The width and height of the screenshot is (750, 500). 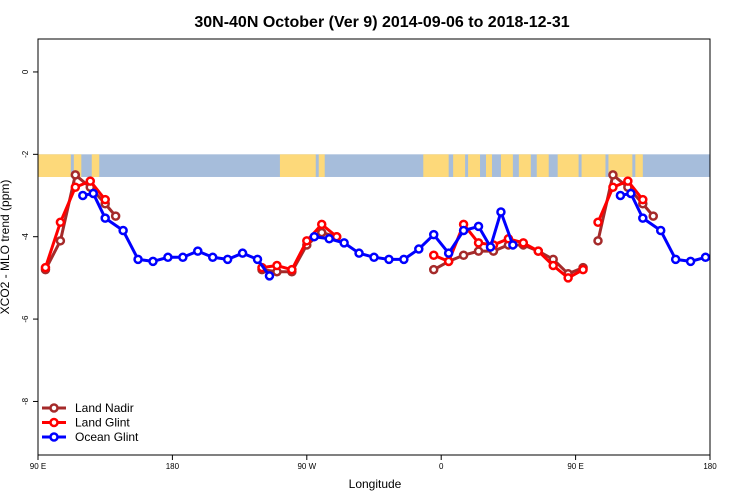 I want to click on x-axis-label: Longitude, so click(x=375, y=484).